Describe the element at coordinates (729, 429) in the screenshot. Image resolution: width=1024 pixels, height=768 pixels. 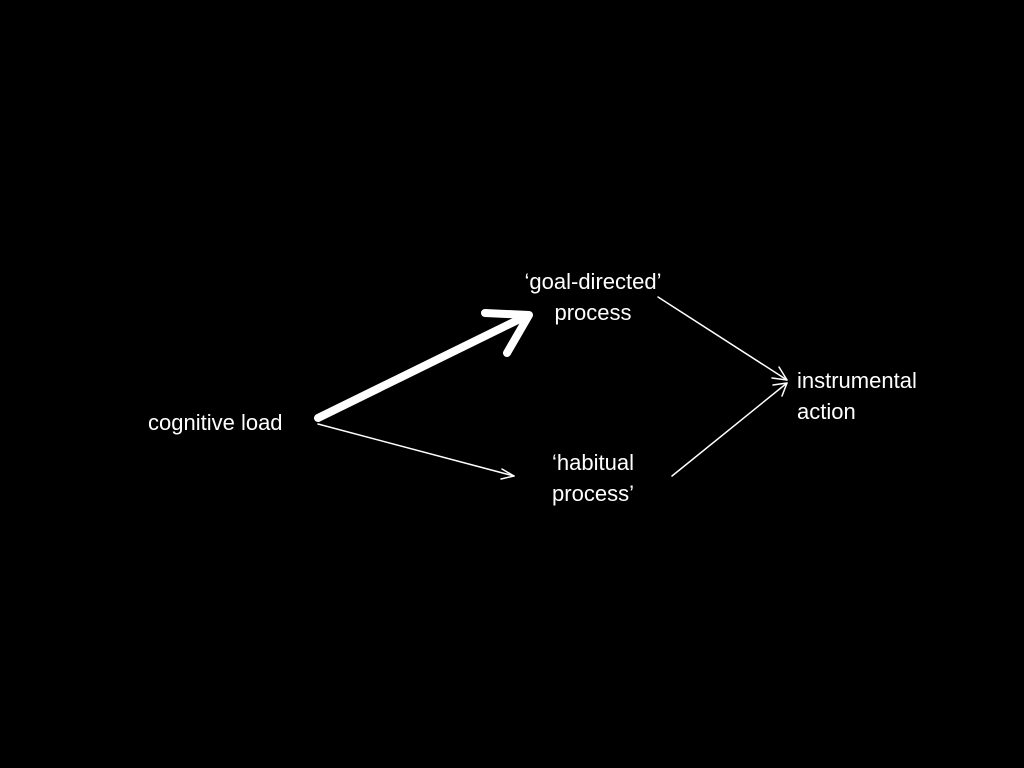
I see `arrow-habit-to-action` at that location.